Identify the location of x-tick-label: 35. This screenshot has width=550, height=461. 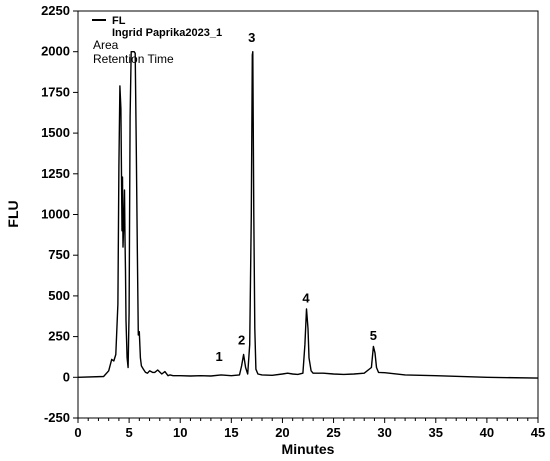
(436, 432).